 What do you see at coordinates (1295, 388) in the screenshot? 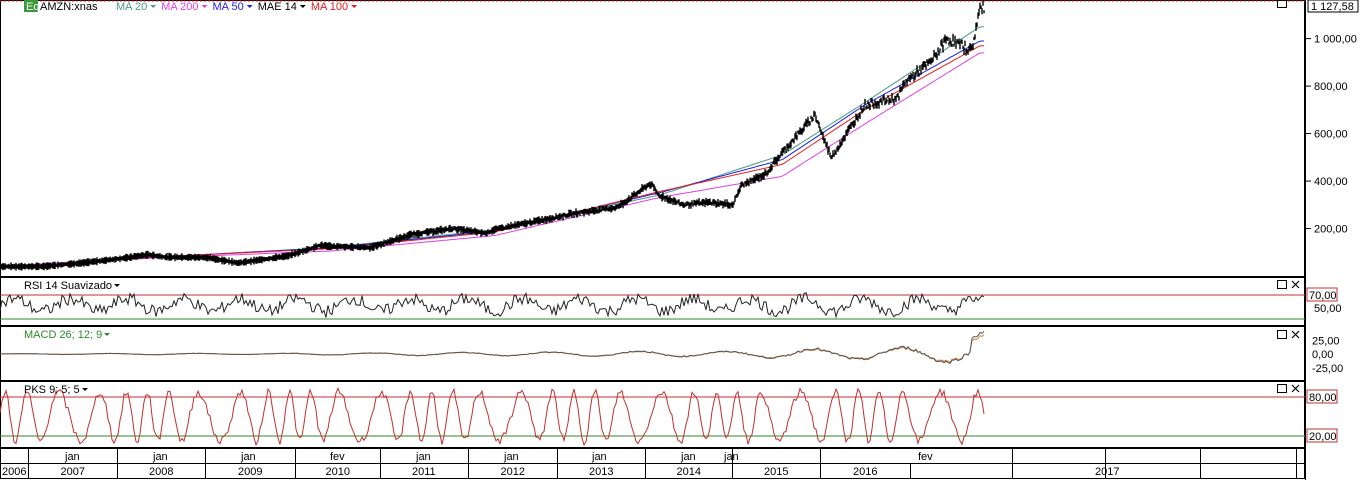
I see `pks-close-icon` at bounding box center [1295, 388].